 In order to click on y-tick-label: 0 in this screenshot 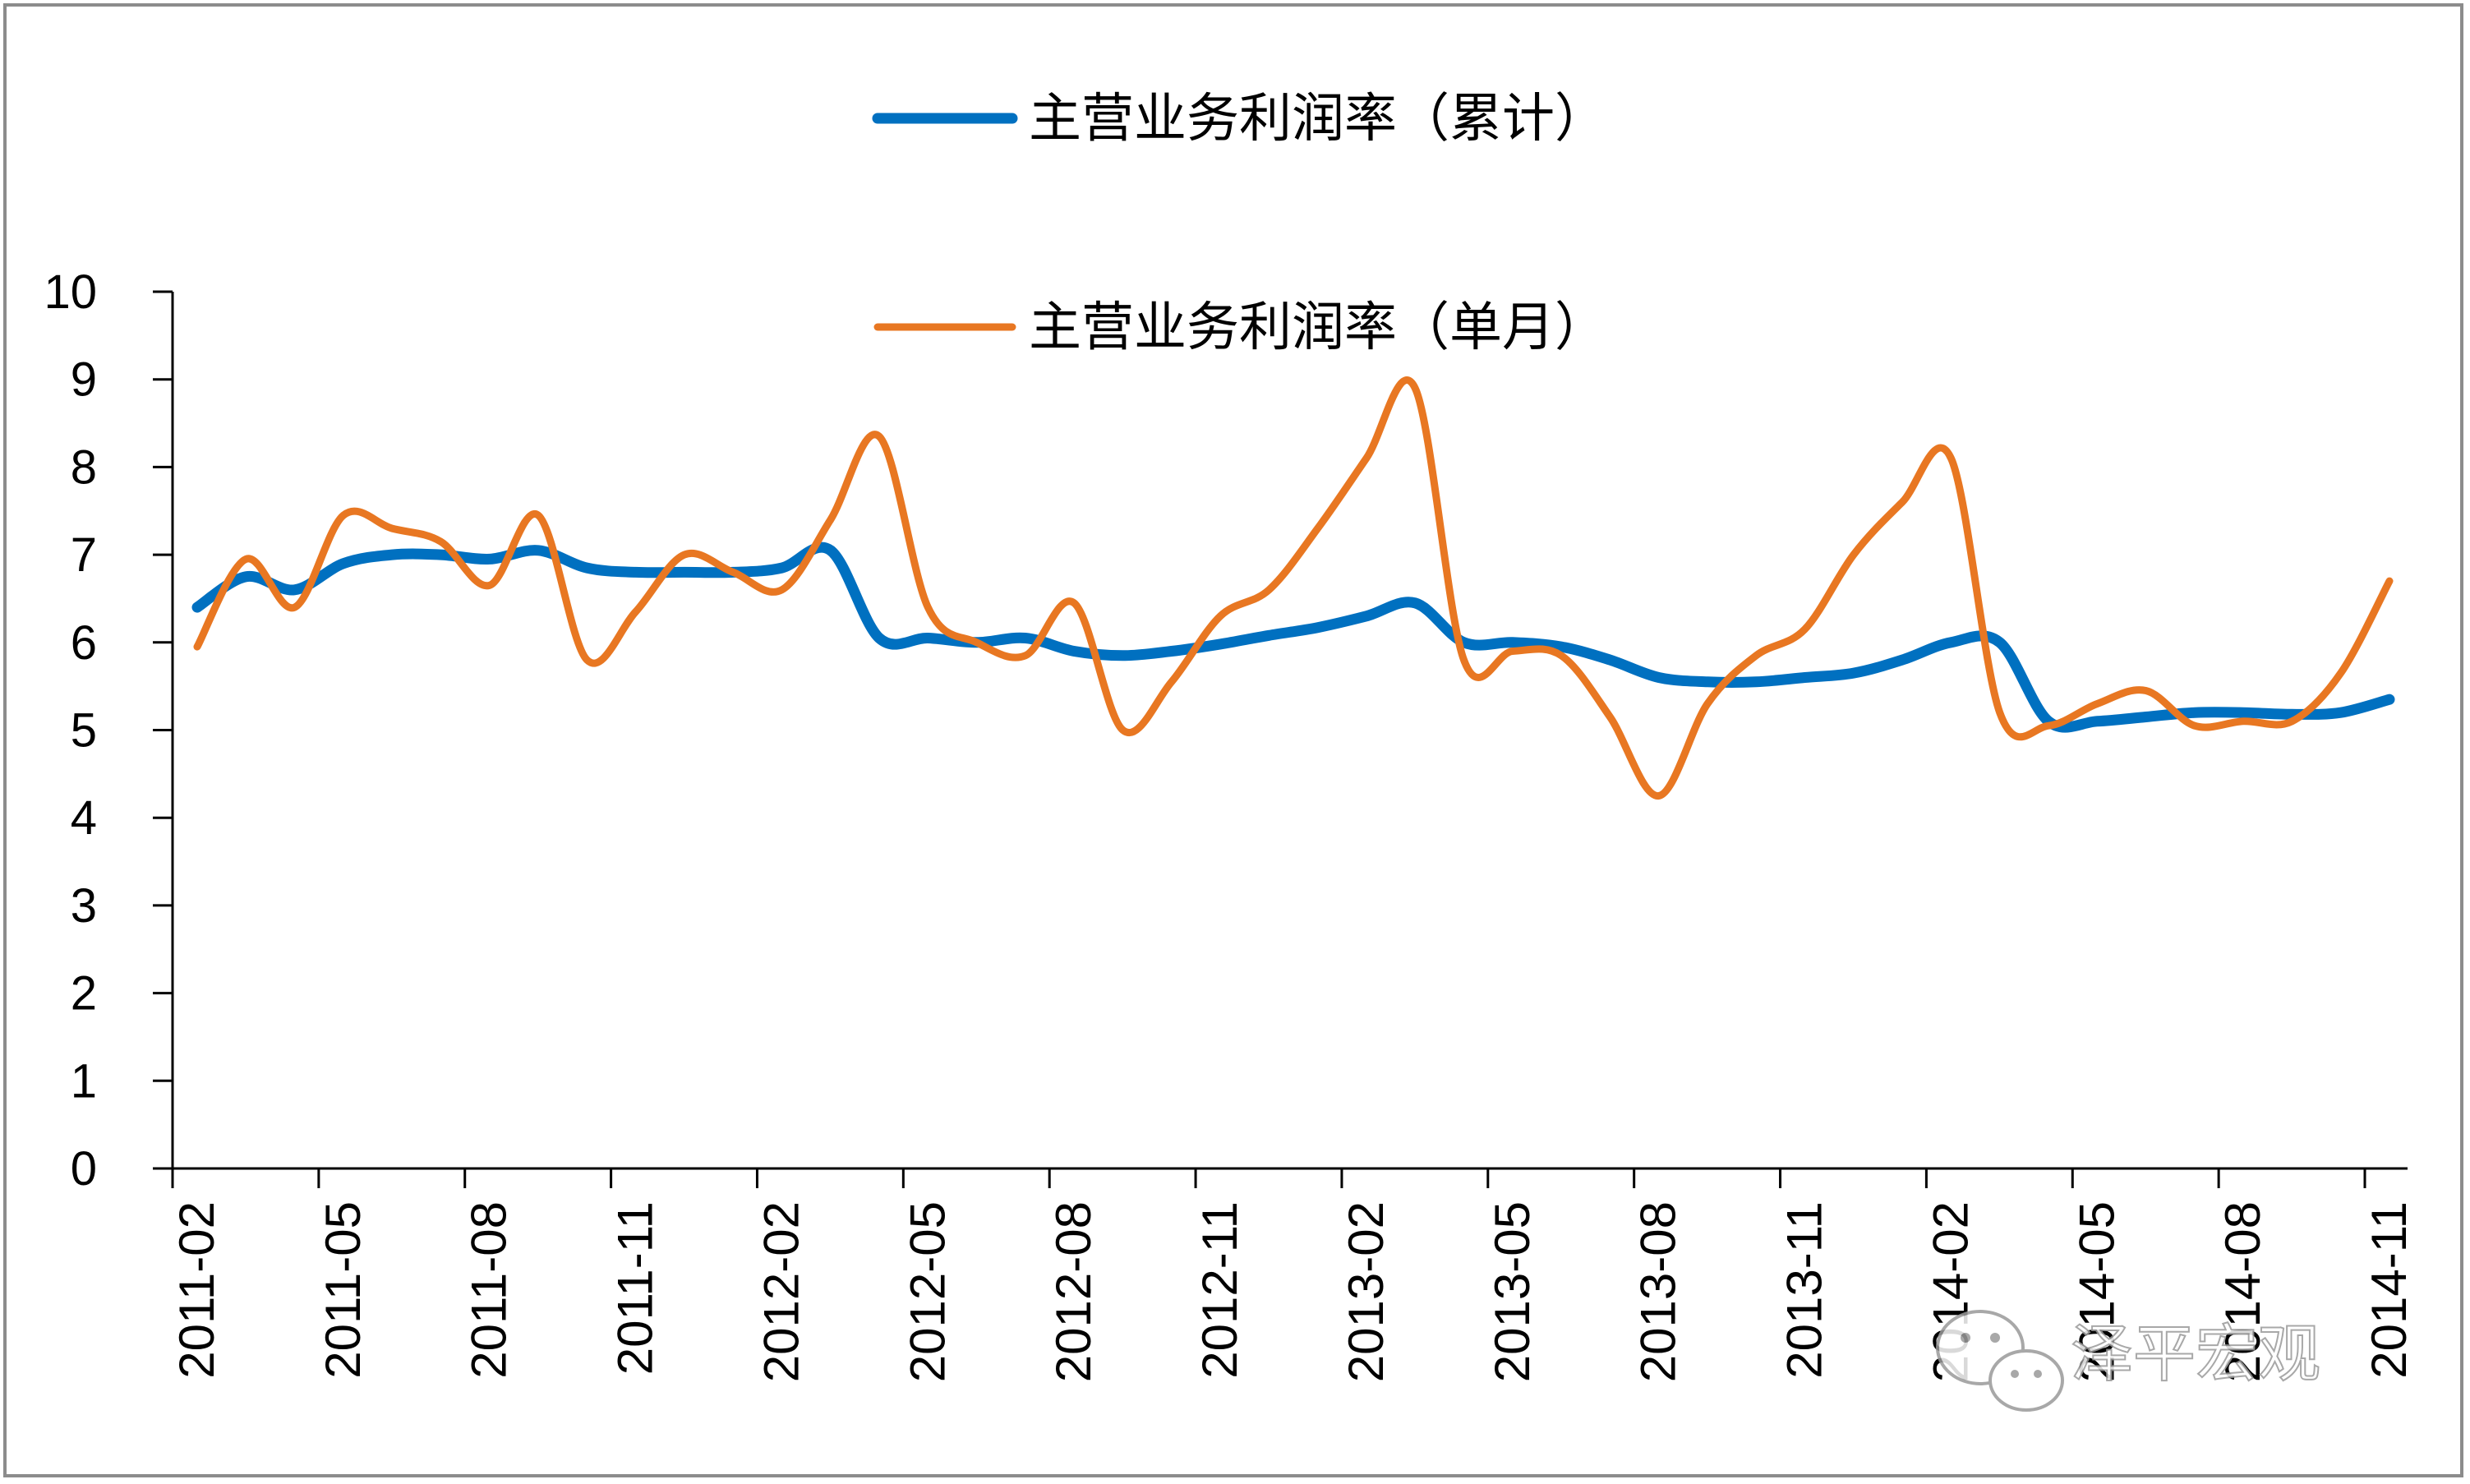, I will do `click(84, 1169)`.